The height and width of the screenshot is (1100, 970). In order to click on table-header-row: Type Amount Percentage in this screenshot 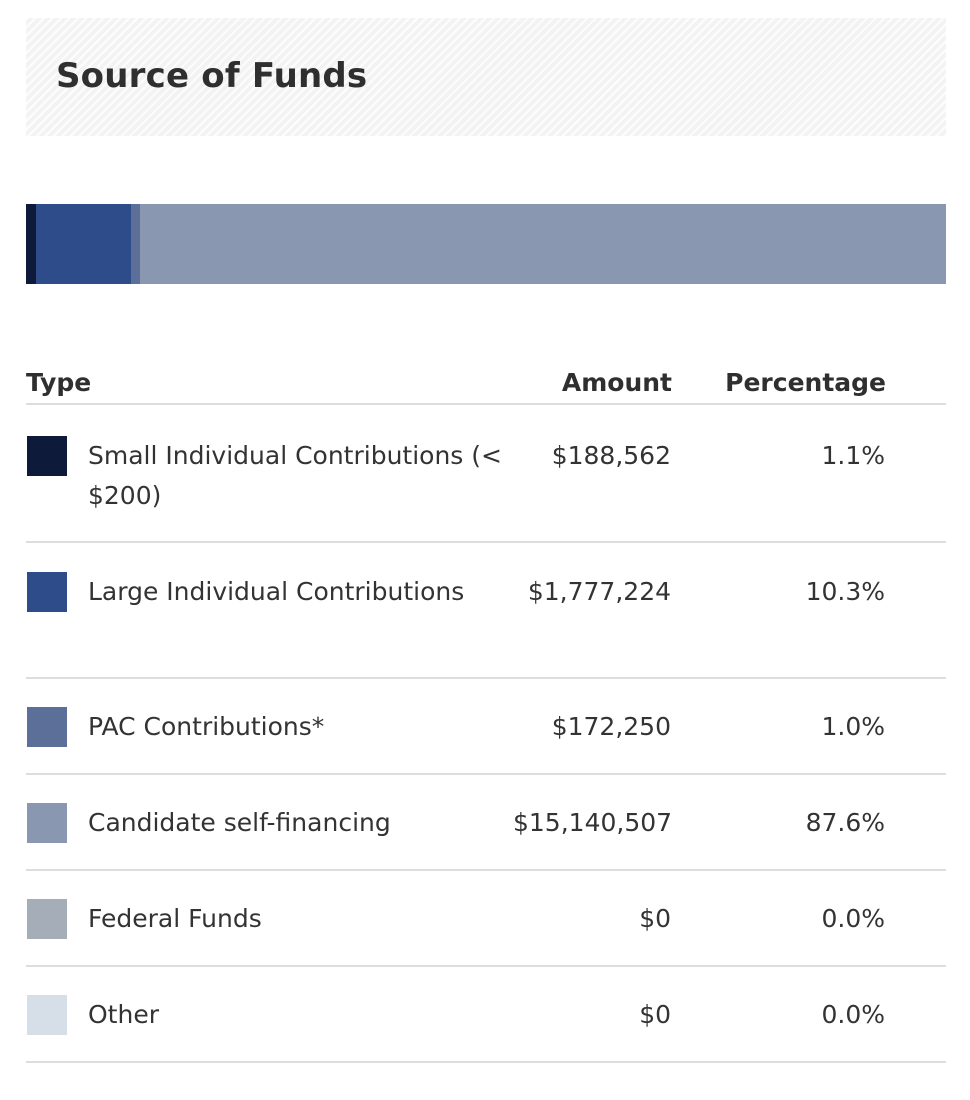, I will do `click(486, 383)`.